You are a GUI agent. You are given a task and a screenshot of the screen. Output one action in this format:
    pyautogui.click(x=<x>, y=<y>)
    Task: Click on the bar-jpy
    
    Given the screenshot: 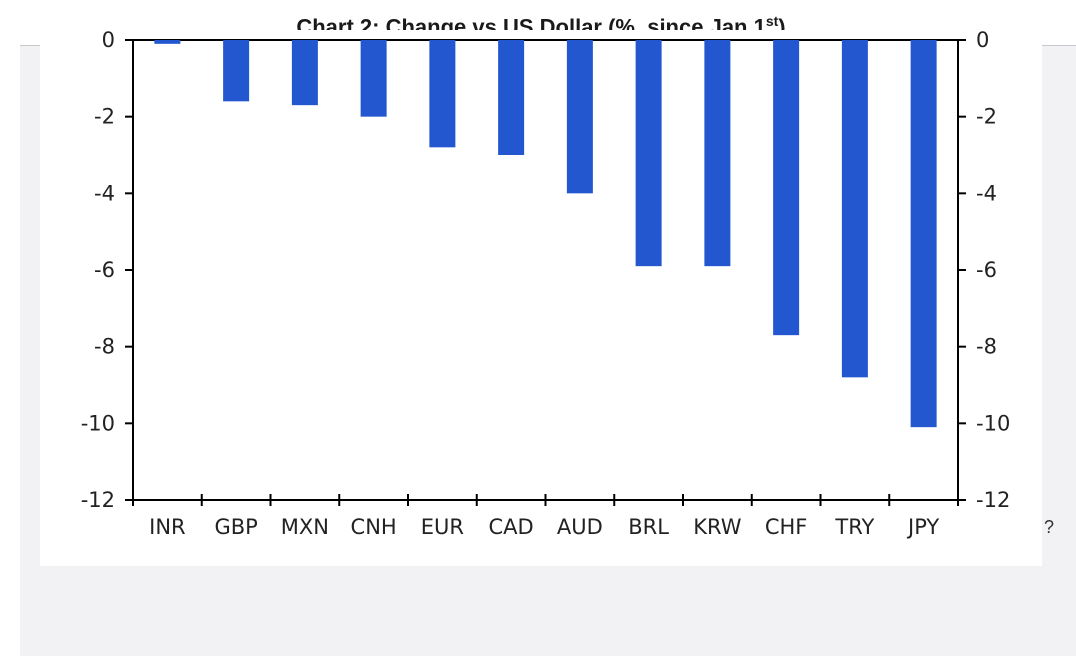 What is the action you would take?
    pyautogui.click(x=923, y=234)
    